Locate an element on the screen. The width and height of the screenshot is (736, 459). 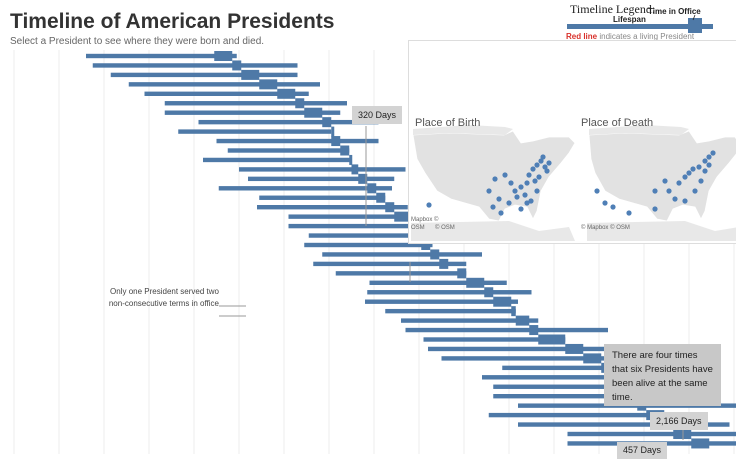
map-attribution-left-top: Mapbox © is located at coordinates (424, 220).